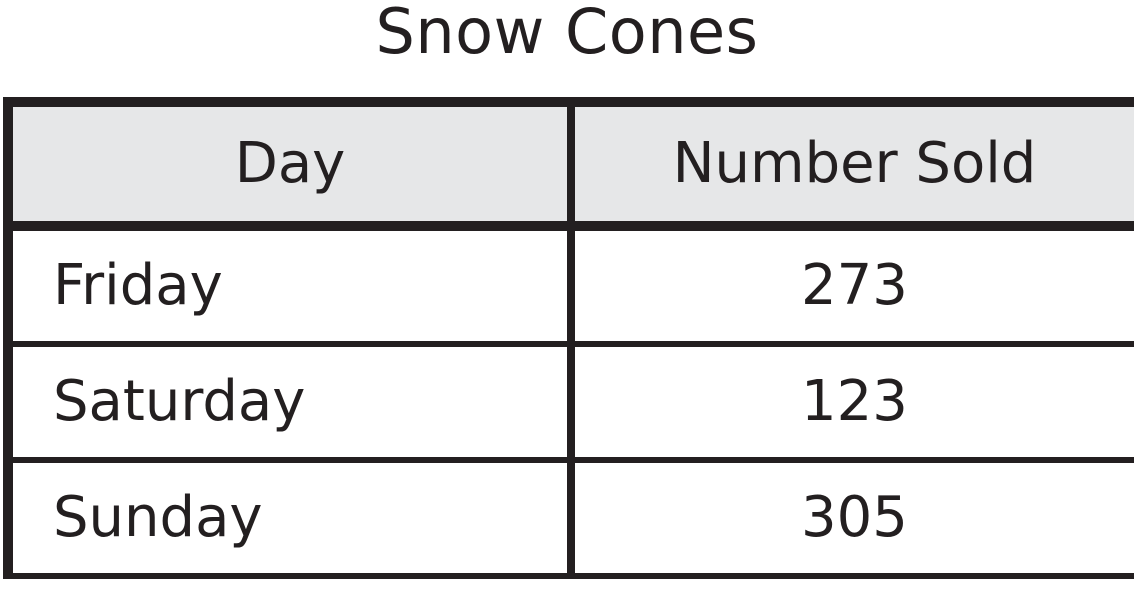  I want to click on day-cell: Sunday, so click(289, 518).